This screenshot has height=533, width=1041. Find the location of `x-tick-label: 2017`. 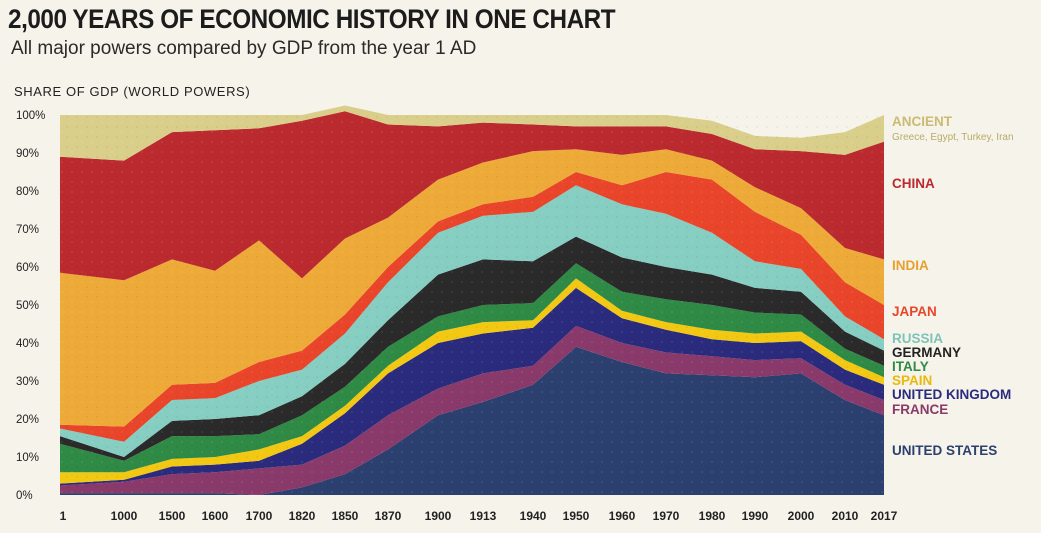

x-tick-label: 2017 is located at coordinates (884, 516).